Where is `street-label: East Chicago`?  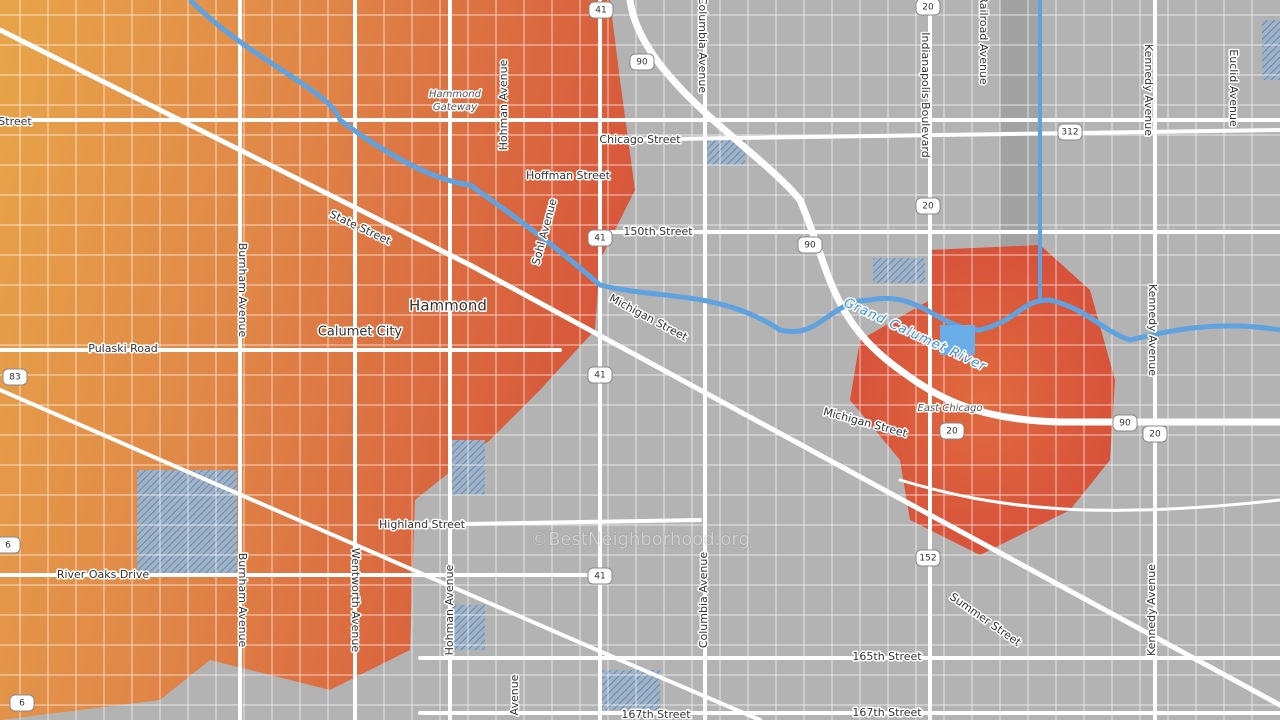 street-label: East Chicago is located at coordinates (950, 408).